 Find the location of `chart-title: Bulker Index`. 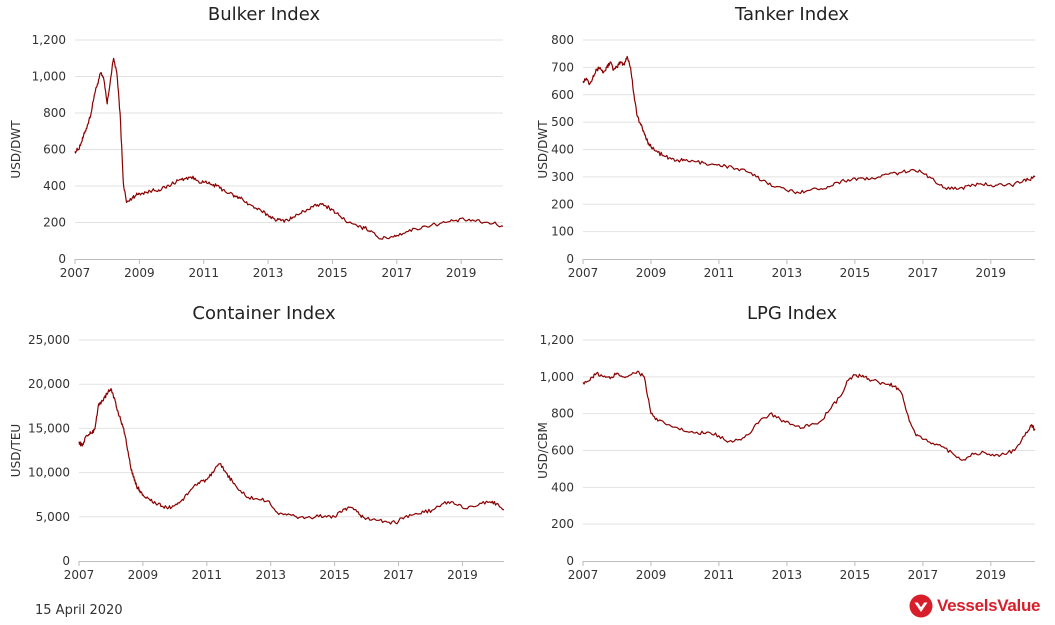

chart-title: Bulker Index is located at coordinates (264, 14).